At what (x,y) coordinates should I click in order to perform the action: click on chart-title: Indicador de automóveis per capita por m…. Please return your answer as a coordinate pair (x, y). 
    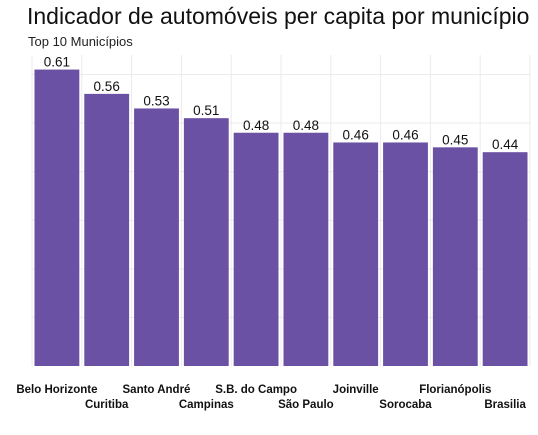
    Looking at the image, I should click on (278, 16).